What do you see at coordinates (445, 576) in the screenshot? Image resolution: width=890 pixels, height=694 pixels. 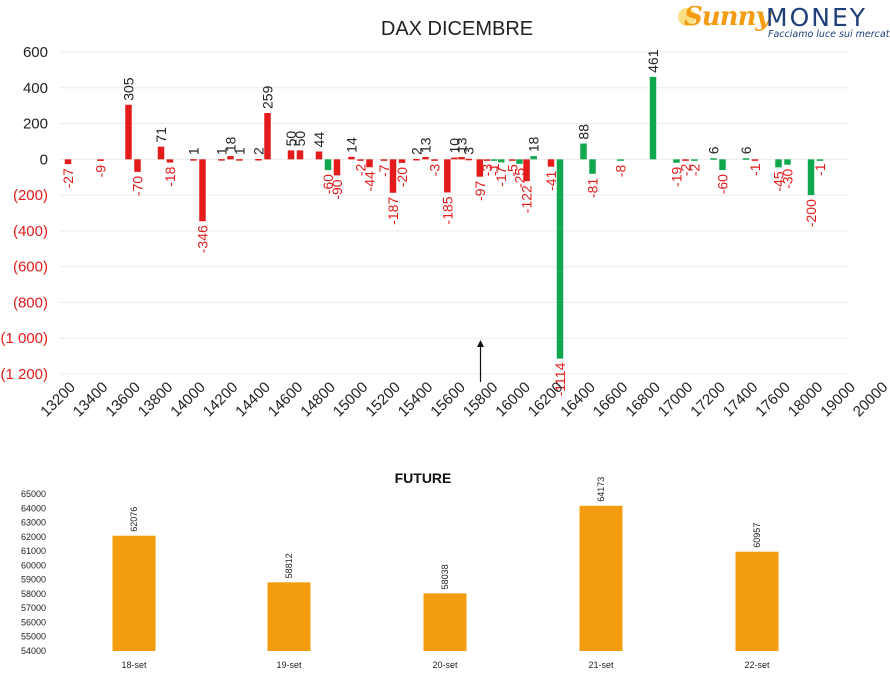 I see `future-bar-data-label: 58038` at bounding box center [445, 576].